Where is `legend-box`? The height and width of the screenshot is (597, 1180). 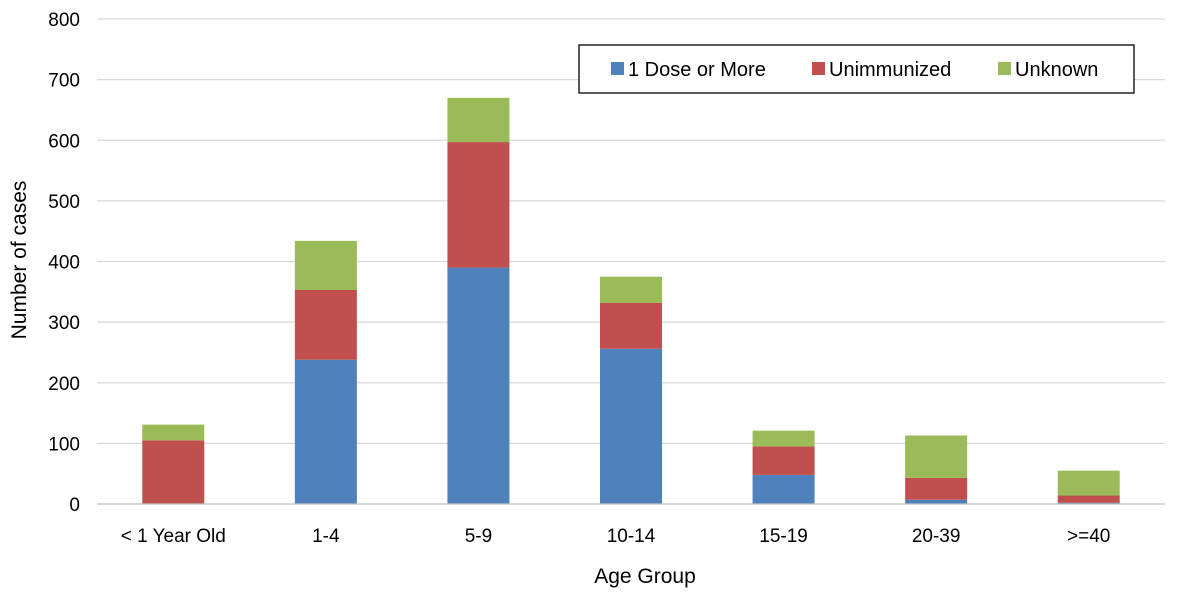 legend-box is located at coordinates (856, 69).